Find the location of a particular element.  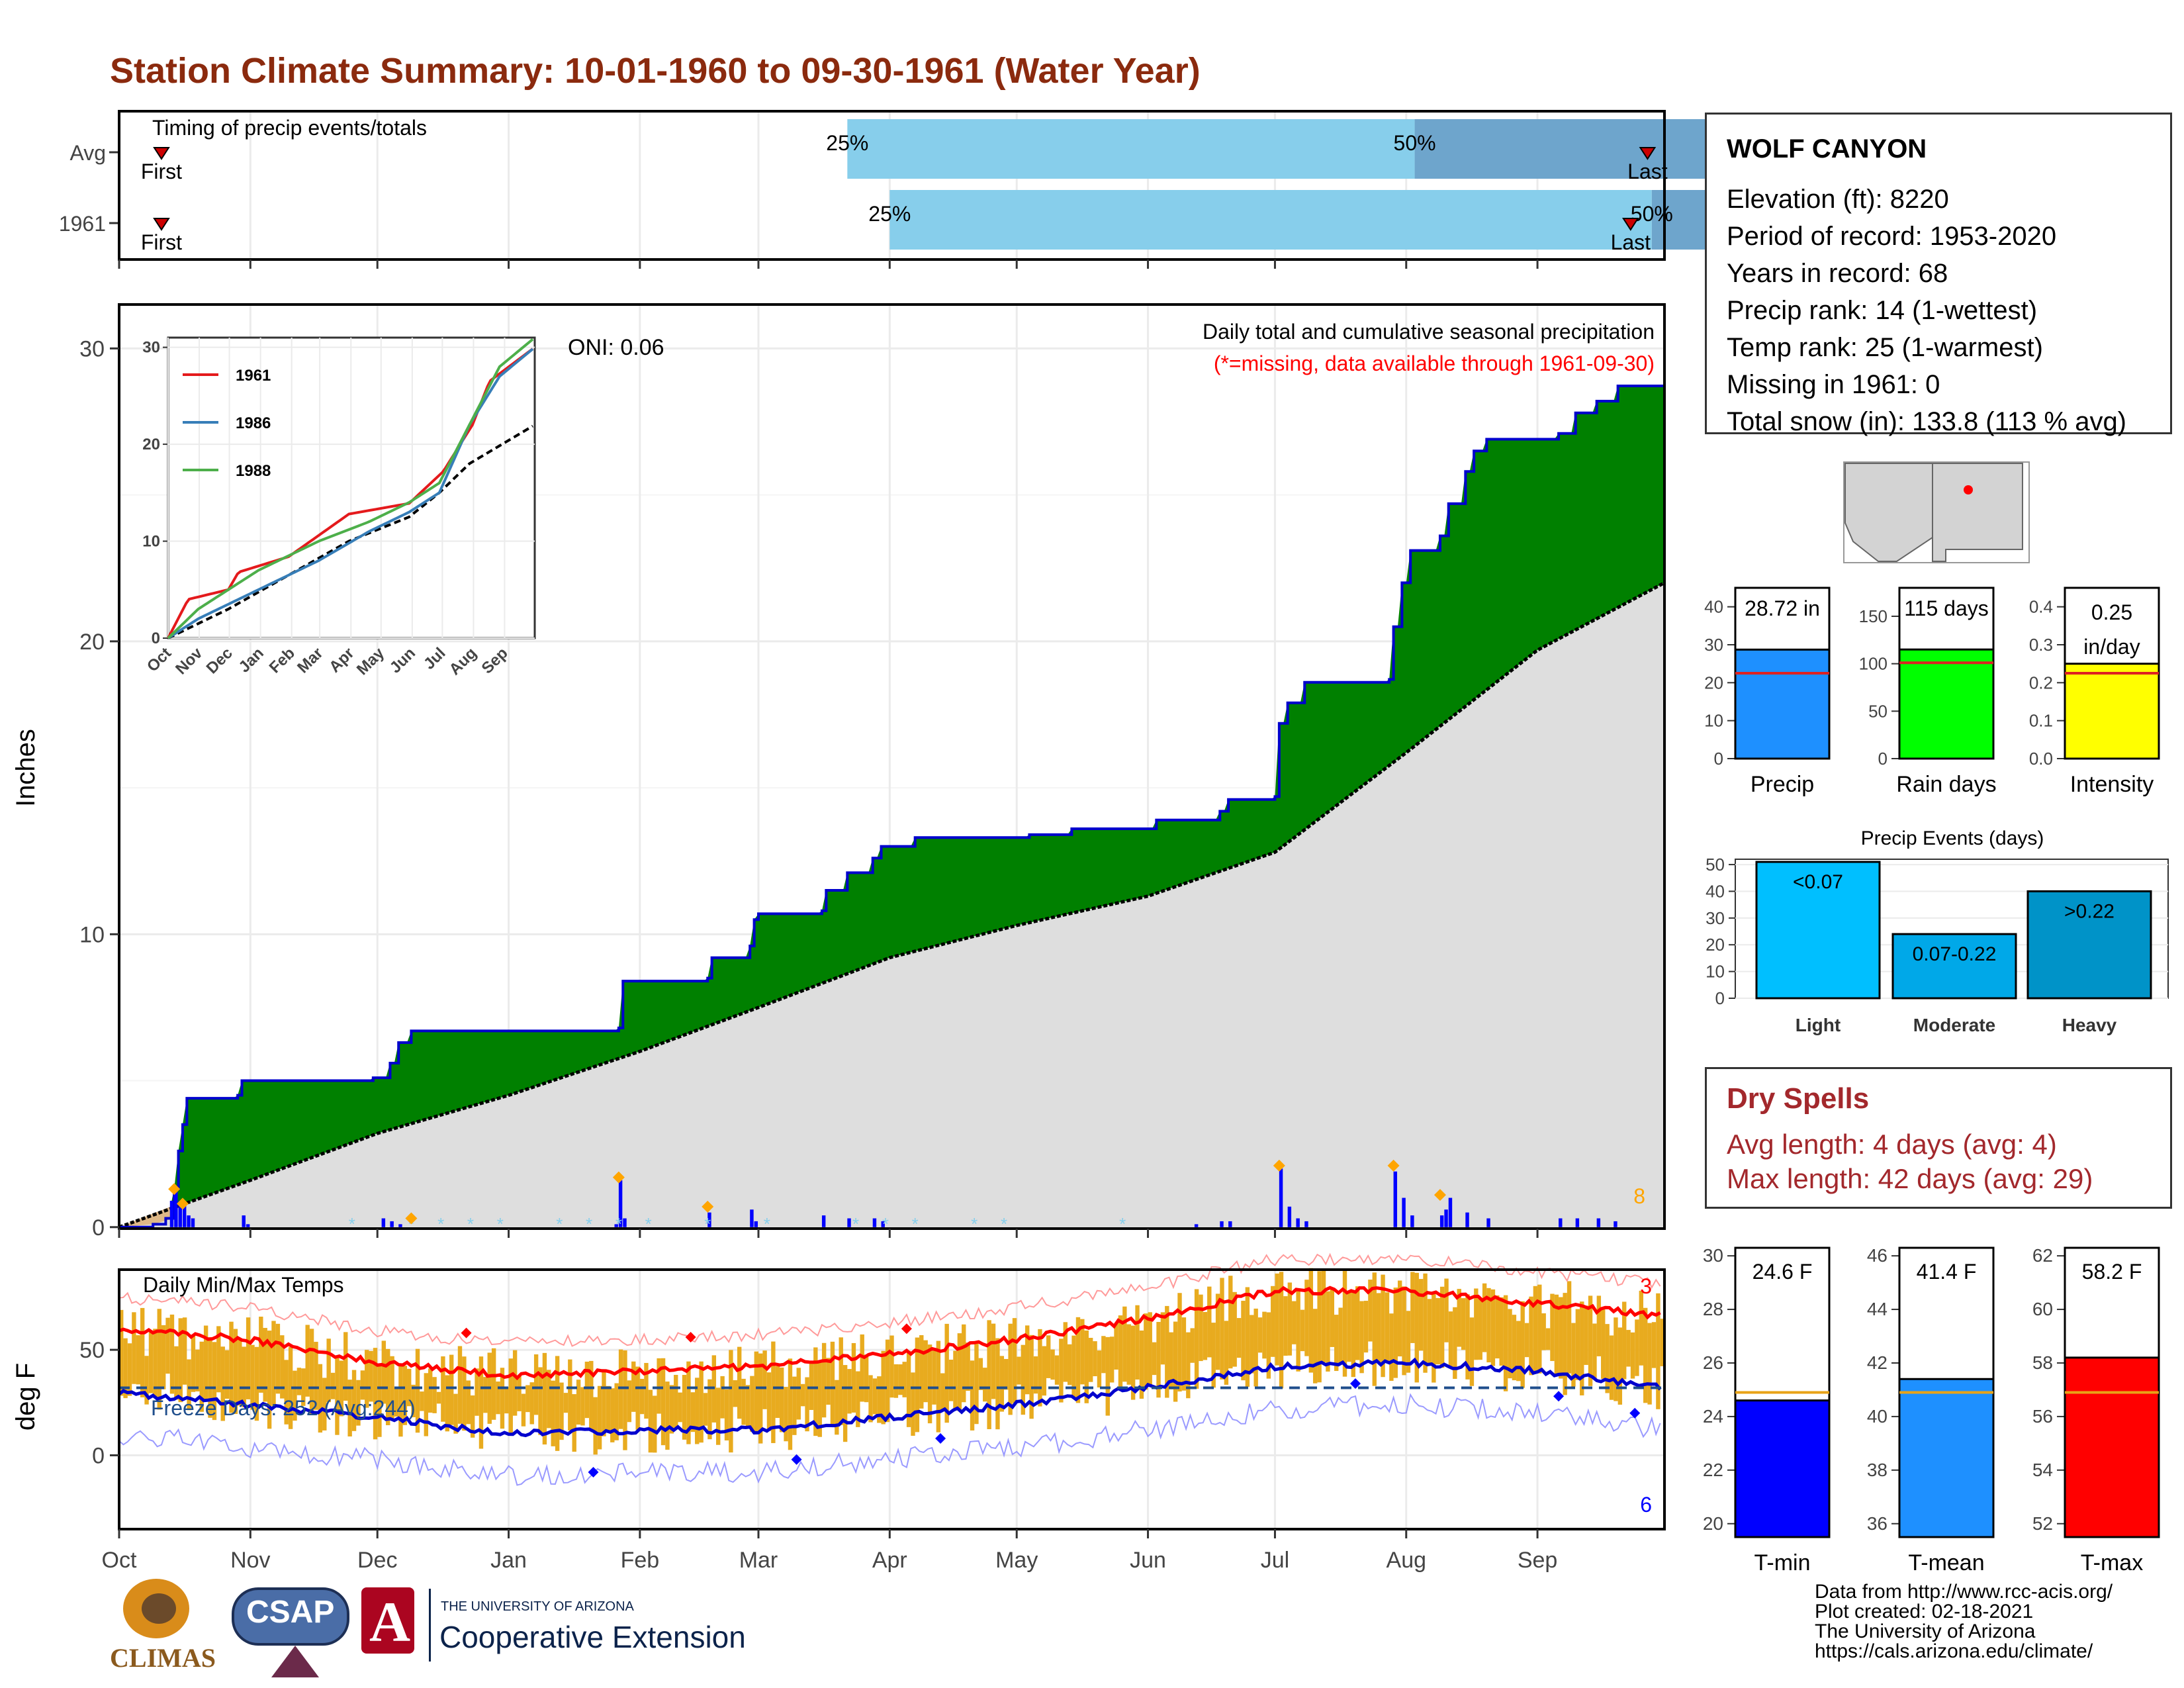

inset-legend-label: 1986 is located at coordinates (253, 423).